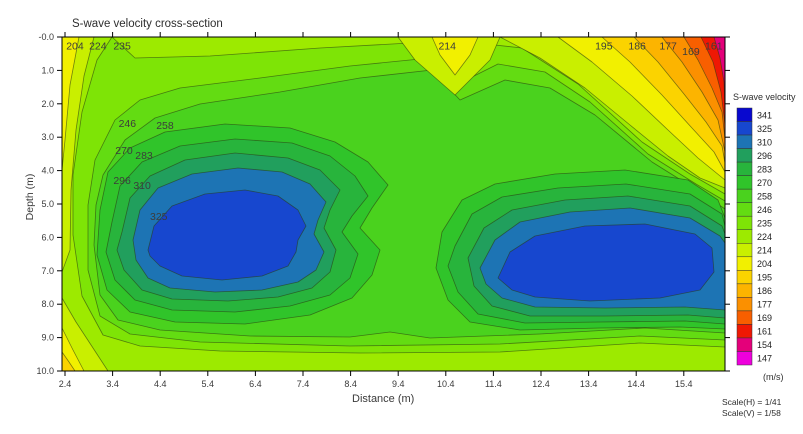 Image resolution: width=803 pixels, height=434 pixels. Describe the element at coordinates (764, 345) in the screenshot. I see `colorbar-label: 154` at that location.